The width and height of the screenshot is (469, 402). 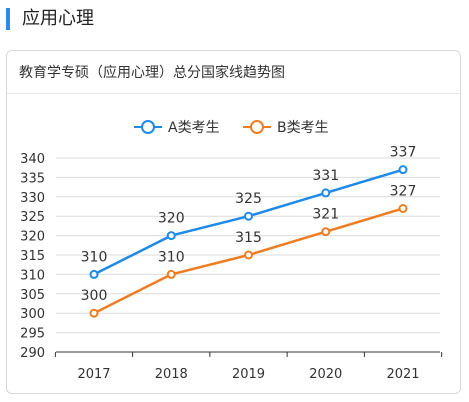 What do you see at coordinates (32, 217) in the screenshot?
I see `y-tick-label: 325` at bounding box center [32, 217].